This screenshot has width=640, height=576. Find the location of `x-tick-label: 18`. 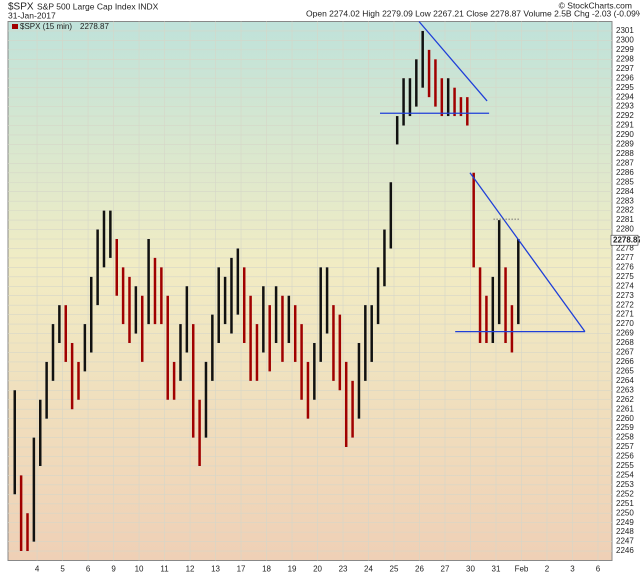

x-tick-label: 18 is located at coordinates (266, 569).